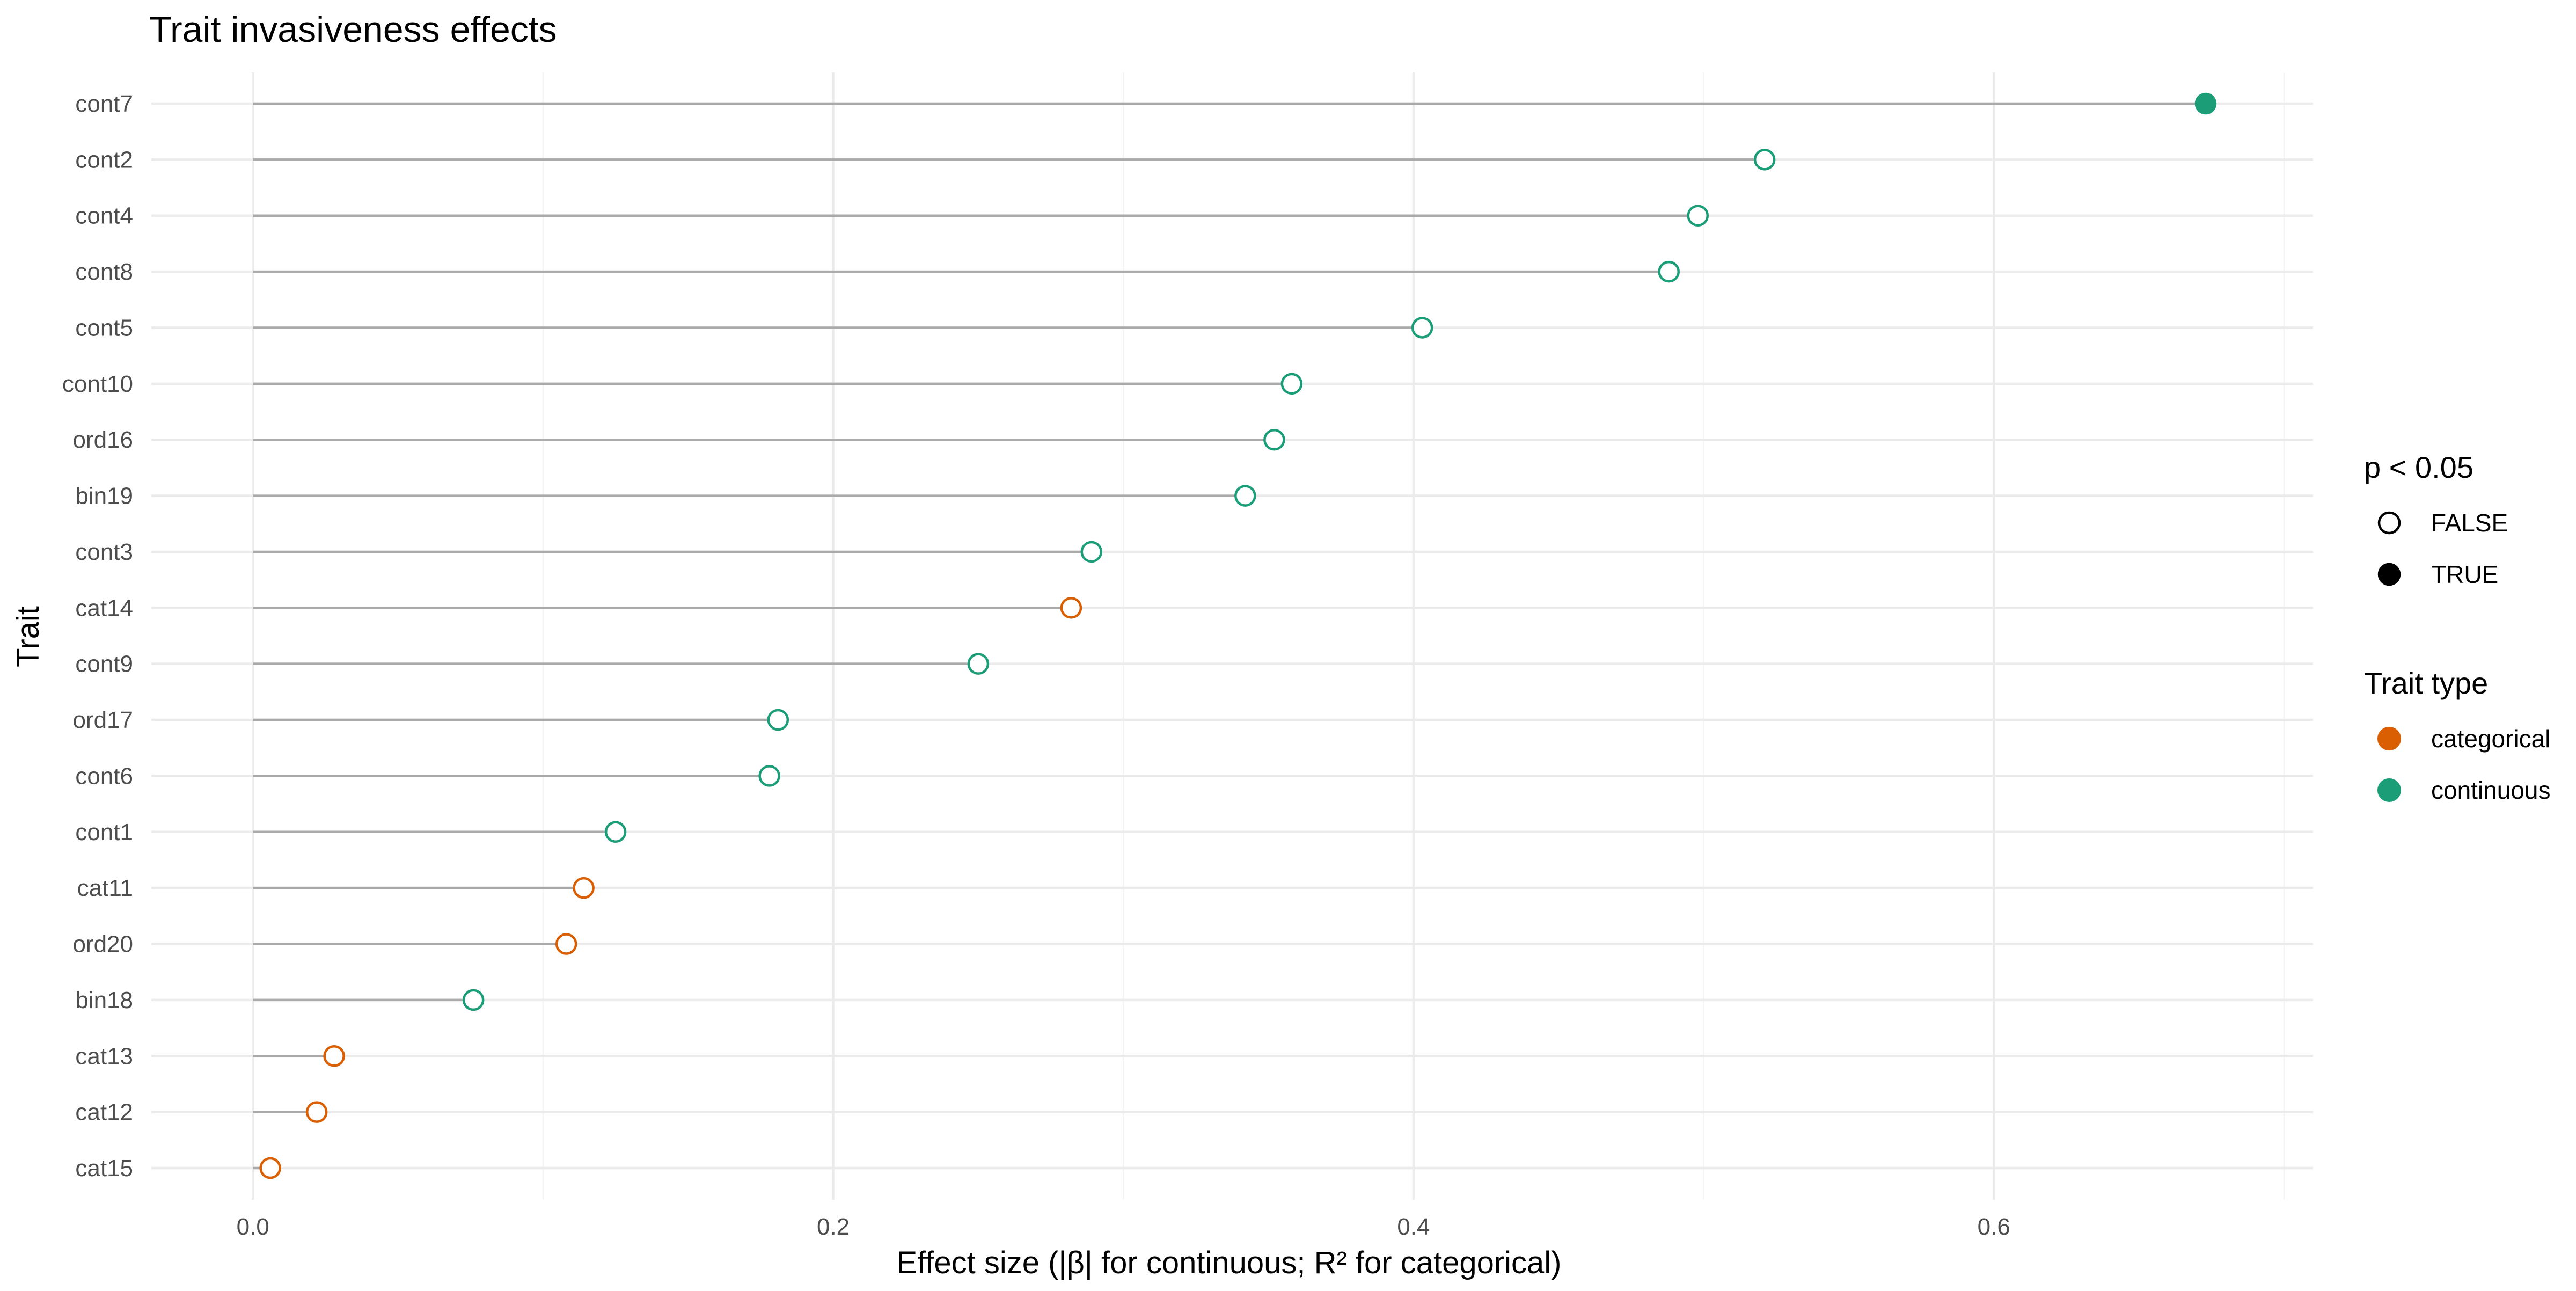 The width and height of the screenshot is (2576, 1291). Describe the element at coordinates (104, 272) in the screenshot. I see `y-tick-label: cont8` at that location.